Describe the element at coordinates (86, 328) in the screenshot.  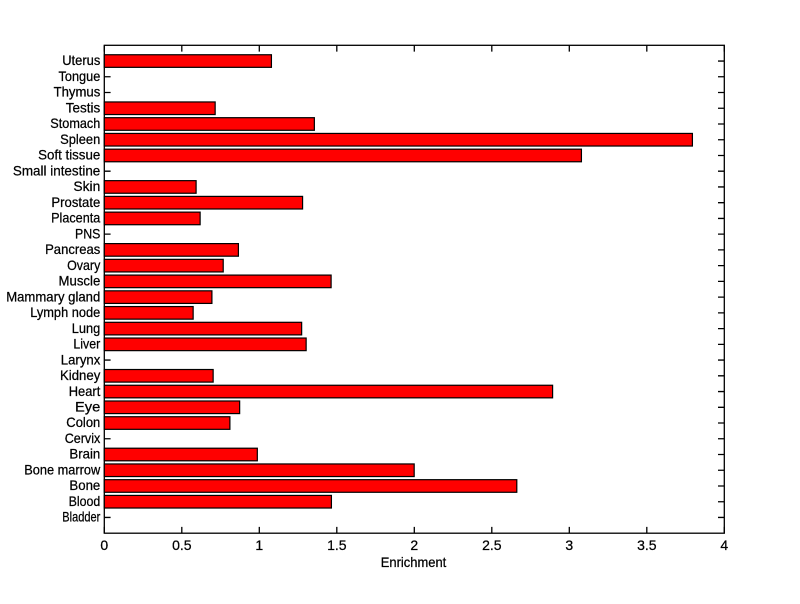
I see `svg-text: Lung` at that location.